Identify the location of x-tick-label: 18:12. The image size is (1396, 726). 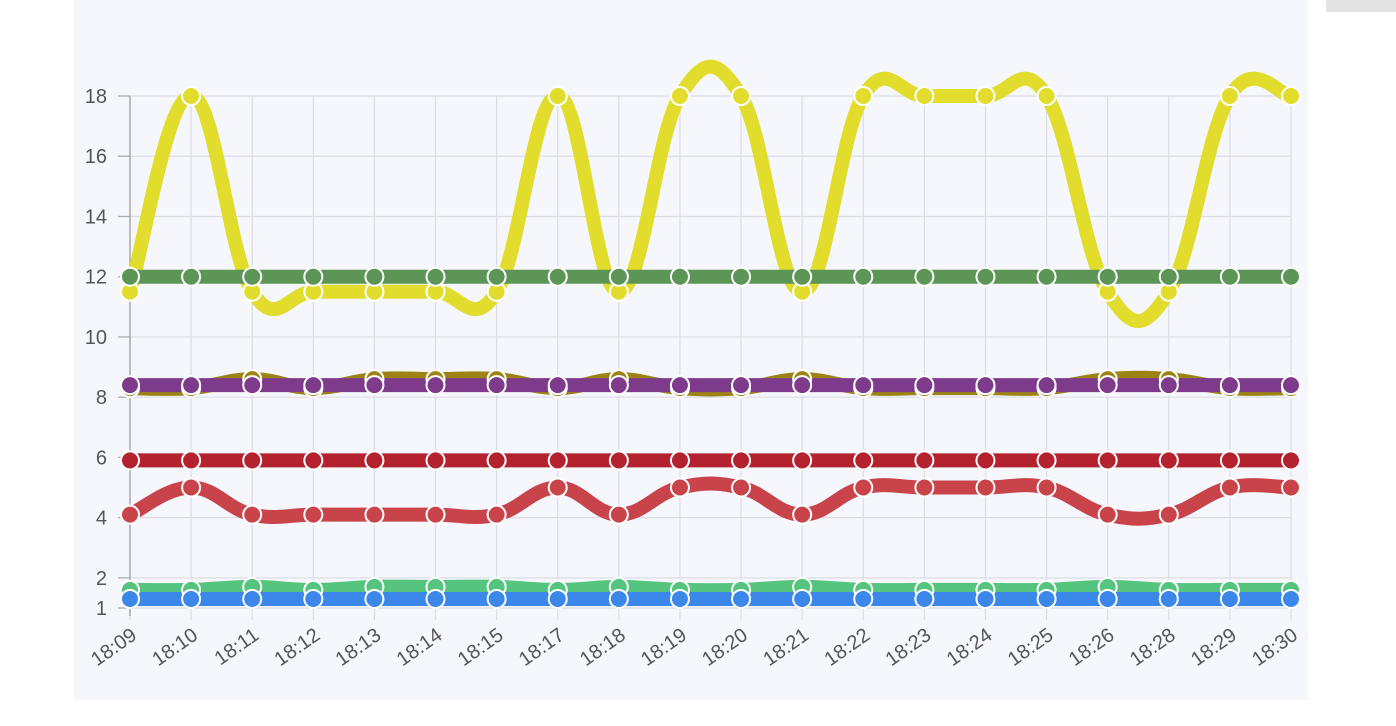
(298, 647).